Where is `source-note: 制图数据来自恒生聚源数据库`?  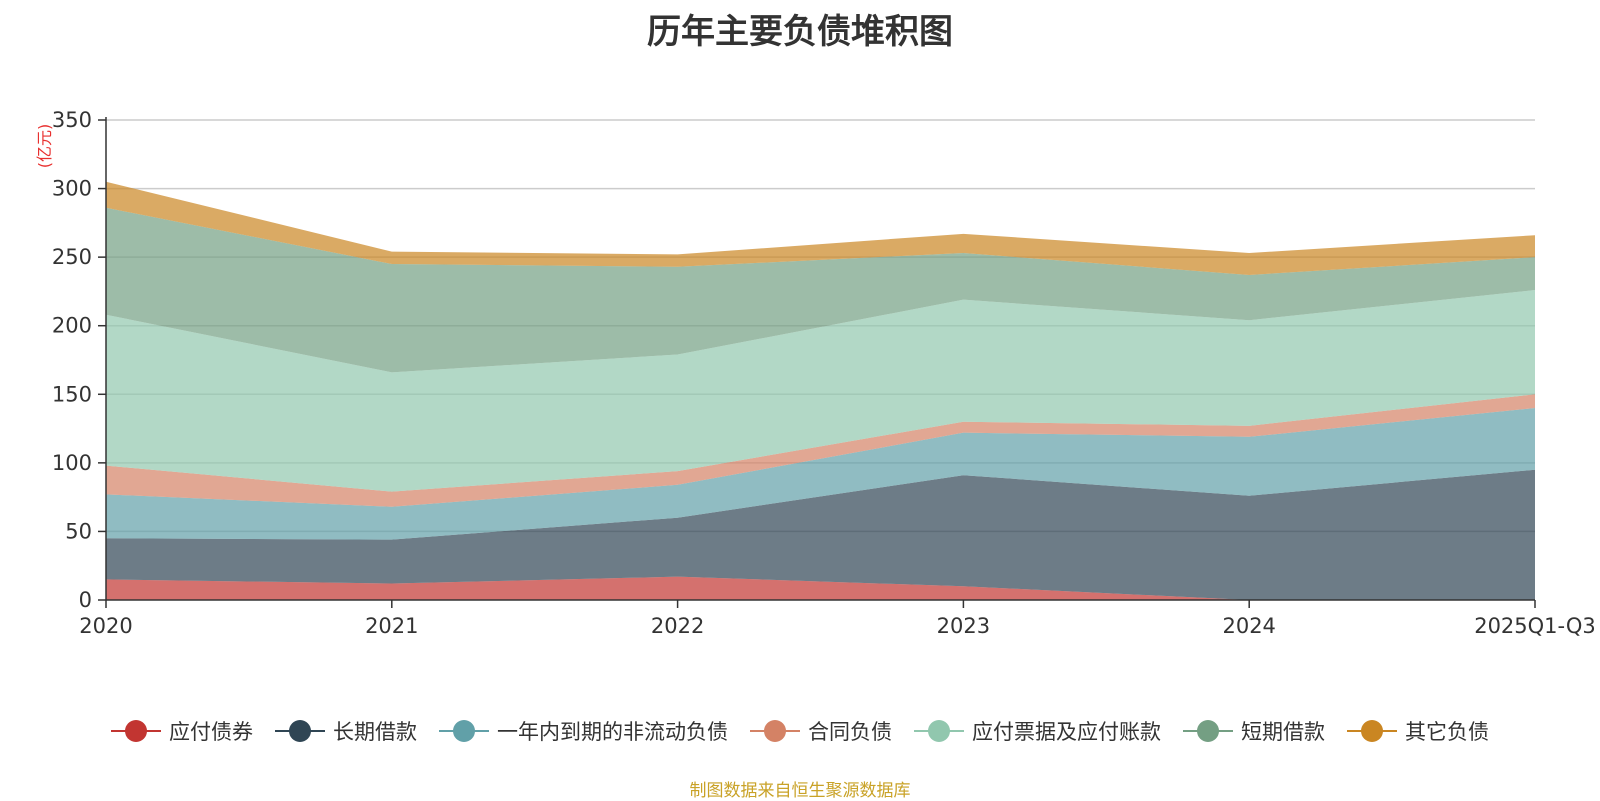 source-note: 制图数据来自恒生聚源数据库 is located at coordinates (800, 791).